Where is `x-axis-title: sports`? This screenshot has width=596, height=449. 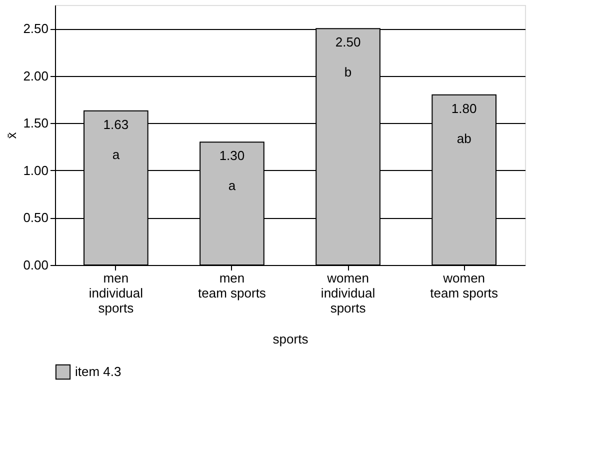
x-axis-title: sports is located at coordinates (290, 339).